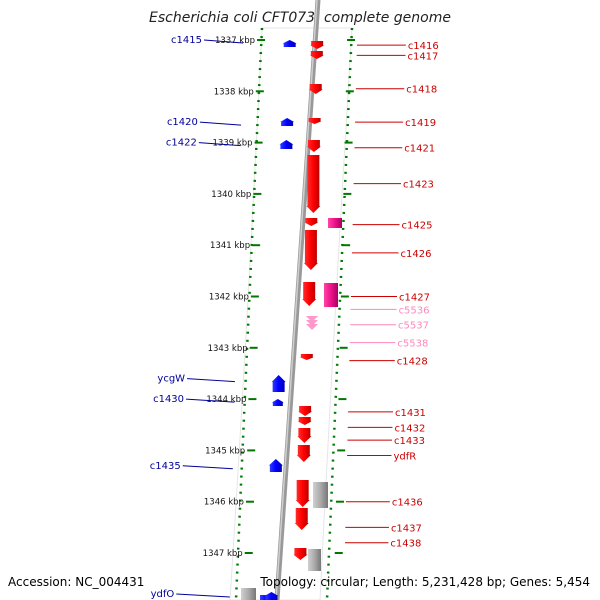 This screenshot has height=600, width=600. Describe the element at coordinates (168, 399) in the screenshot. I see `gene-label-c1430: c1430` at that location.